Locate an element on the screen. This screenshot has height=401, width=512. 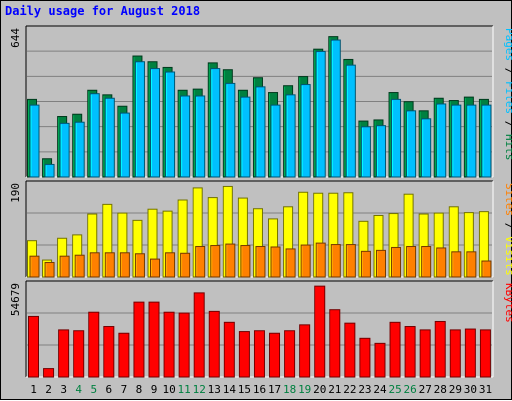
legend-hits-files-pages: Pages / Files / Hits is located at coordinates (507, 94).